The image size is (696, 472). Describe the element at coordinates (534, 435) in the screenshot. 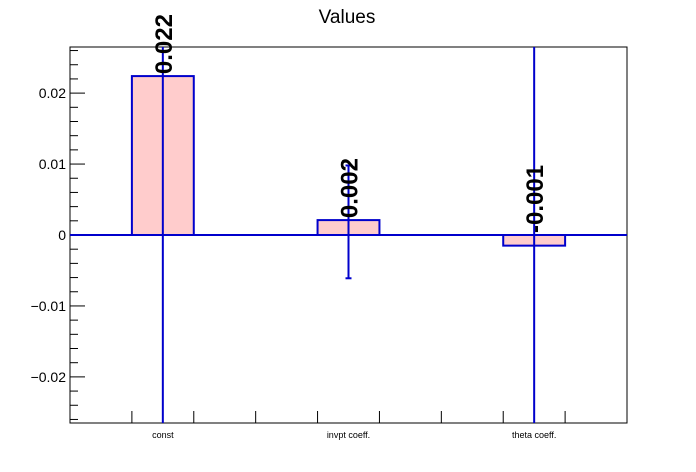

I see `x-category-label: theta coeff.` at that location.